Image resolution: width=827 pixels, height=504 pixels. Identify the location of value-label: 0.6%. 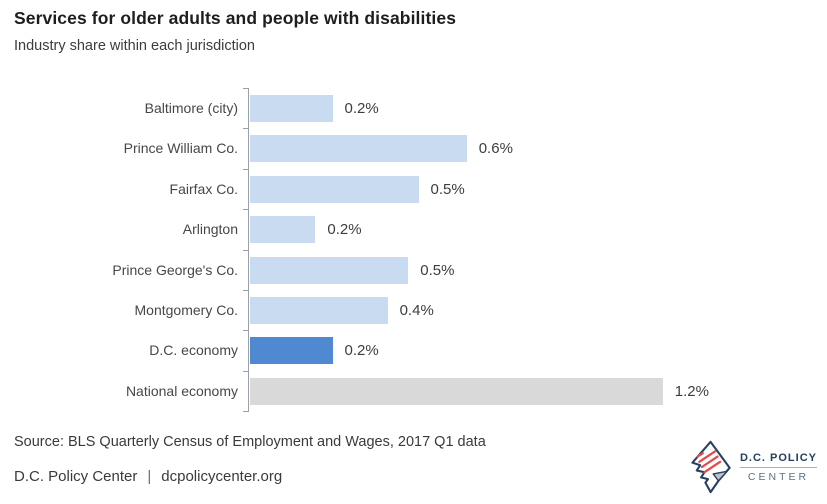
(495, 149).